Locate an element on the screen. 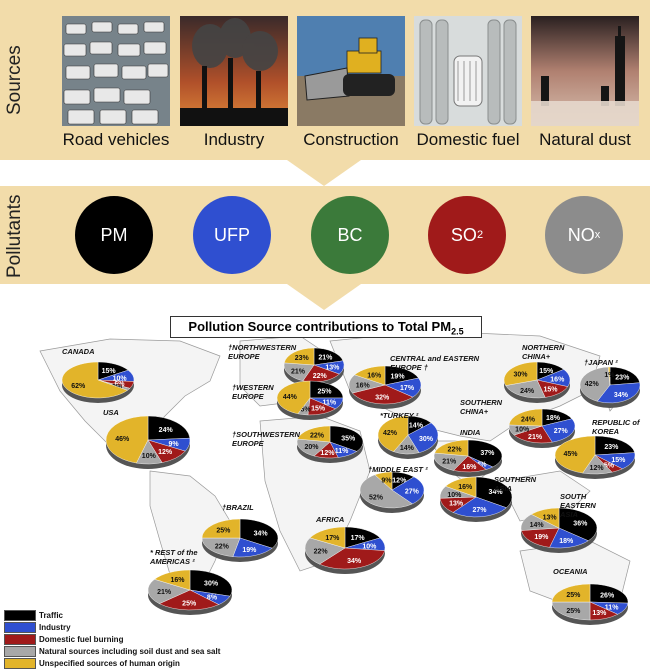  legend-domestic-fuel: Domestic fuel burning is located at coordinates (63, 639).